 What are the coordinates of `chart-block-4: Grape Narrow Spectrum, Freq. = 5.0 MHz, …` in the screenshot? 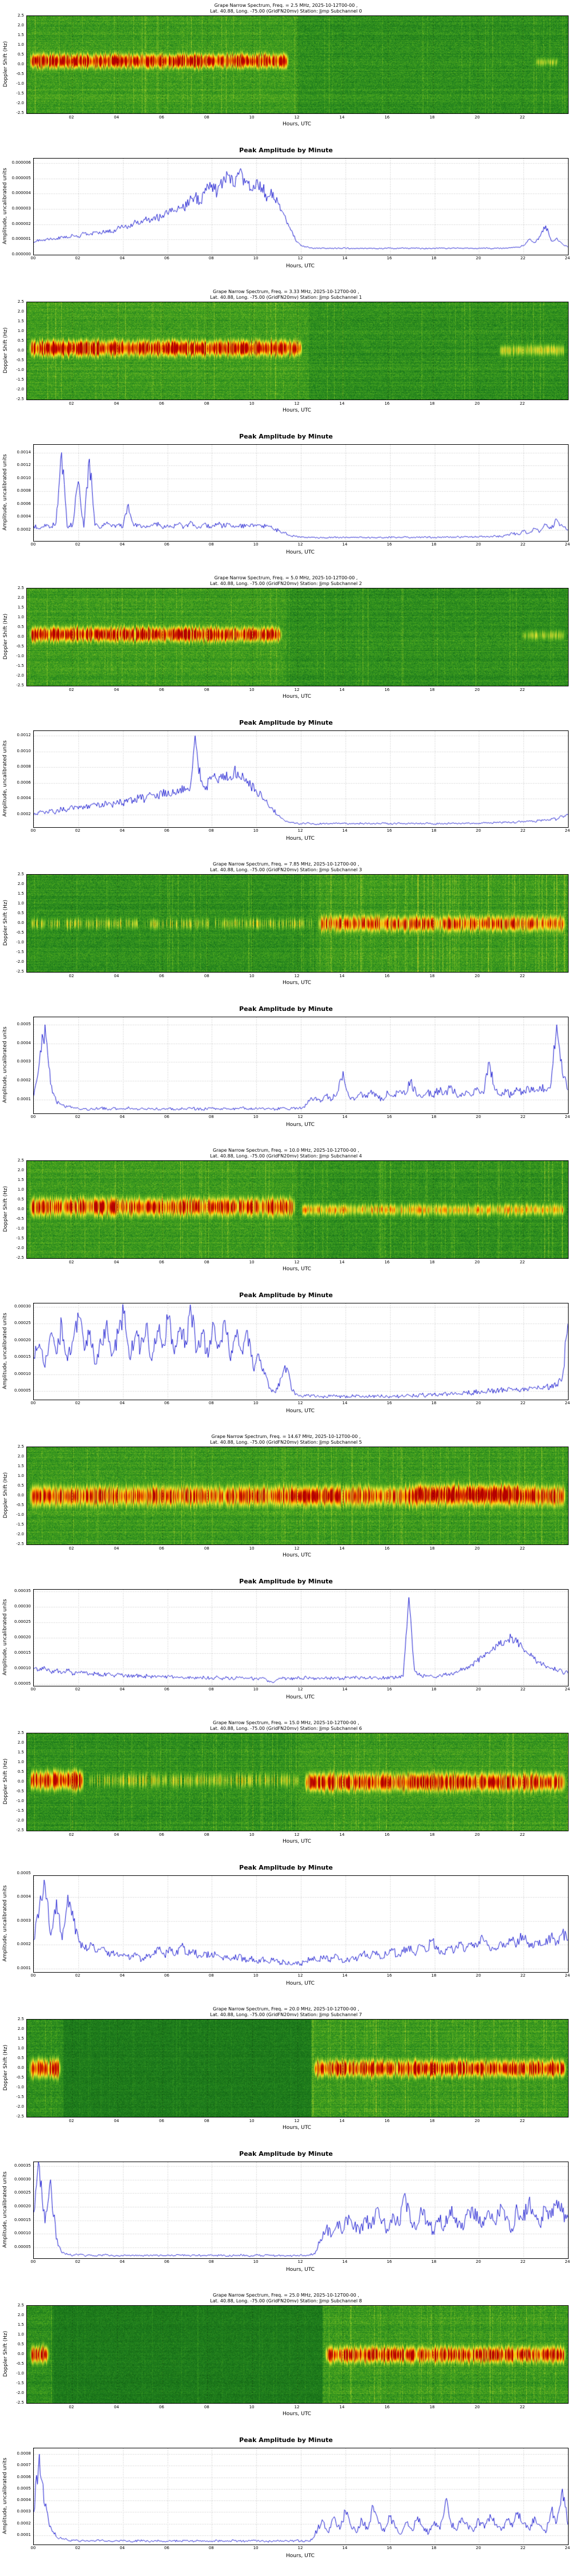 It's located at (286, 644).